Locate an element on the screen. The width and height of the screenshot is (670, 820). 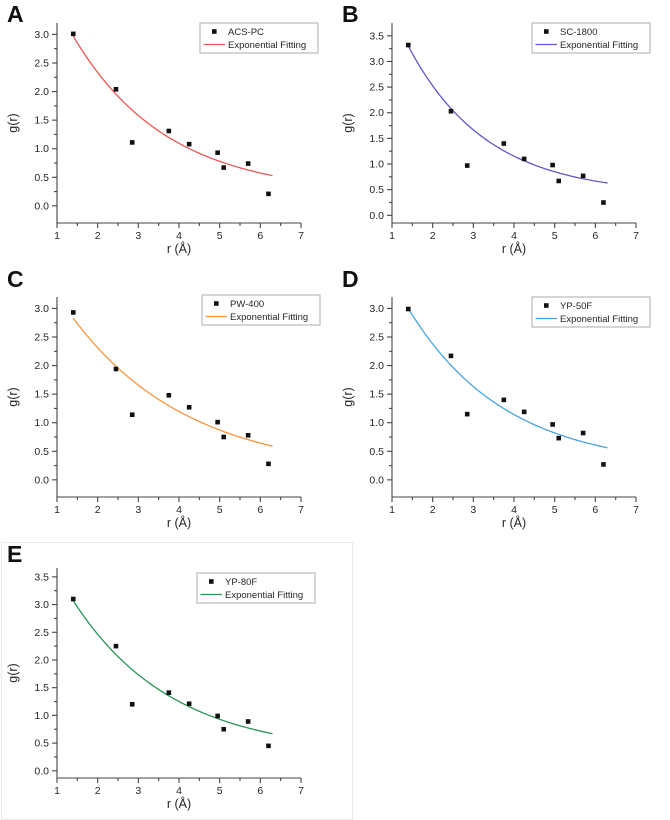
legend: SC-1800 Exponential Fitting is located at coordinates (591, 38).